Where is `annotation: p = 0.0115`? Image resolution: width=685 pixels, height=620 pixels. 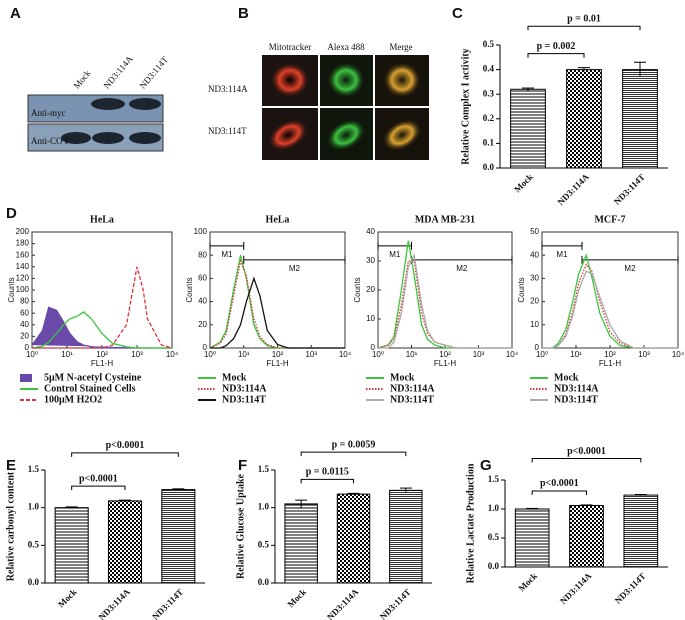 annotation: p = 0.0115 is located at coordinates (327, 472).